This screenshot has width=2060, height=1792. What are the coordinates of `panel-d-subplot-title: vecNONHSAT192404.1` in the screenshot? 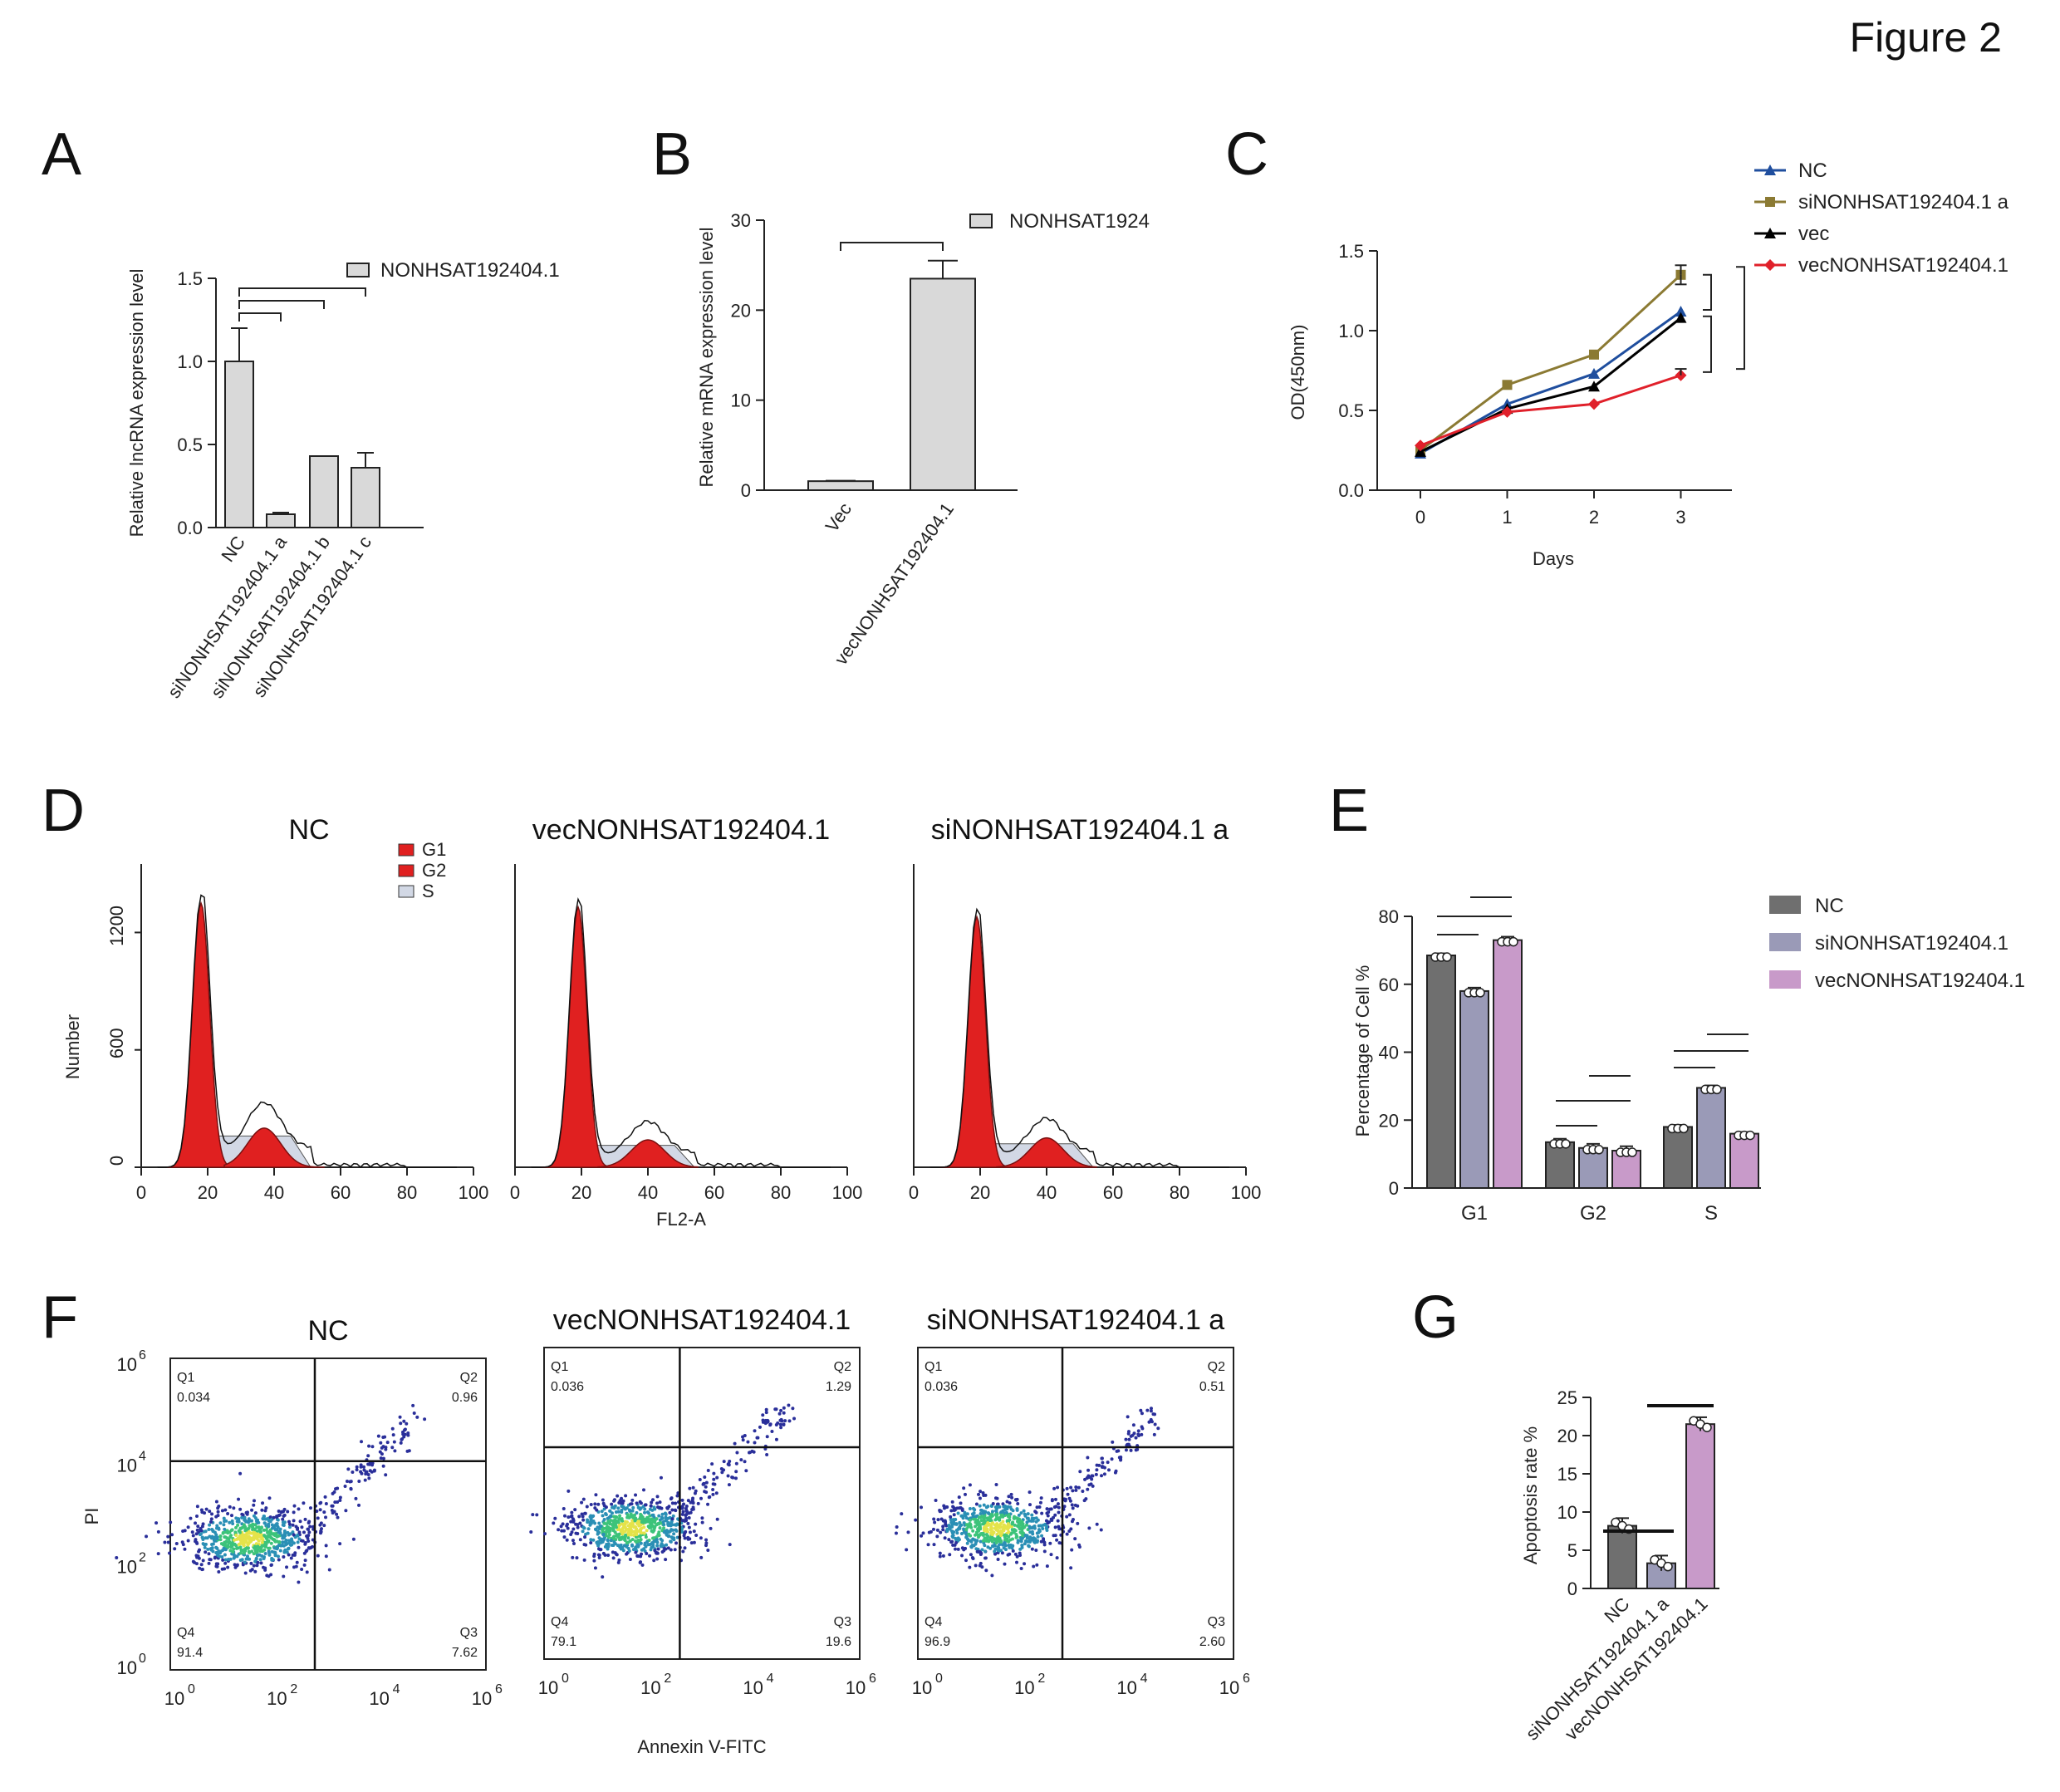 It's located at (681, 830).